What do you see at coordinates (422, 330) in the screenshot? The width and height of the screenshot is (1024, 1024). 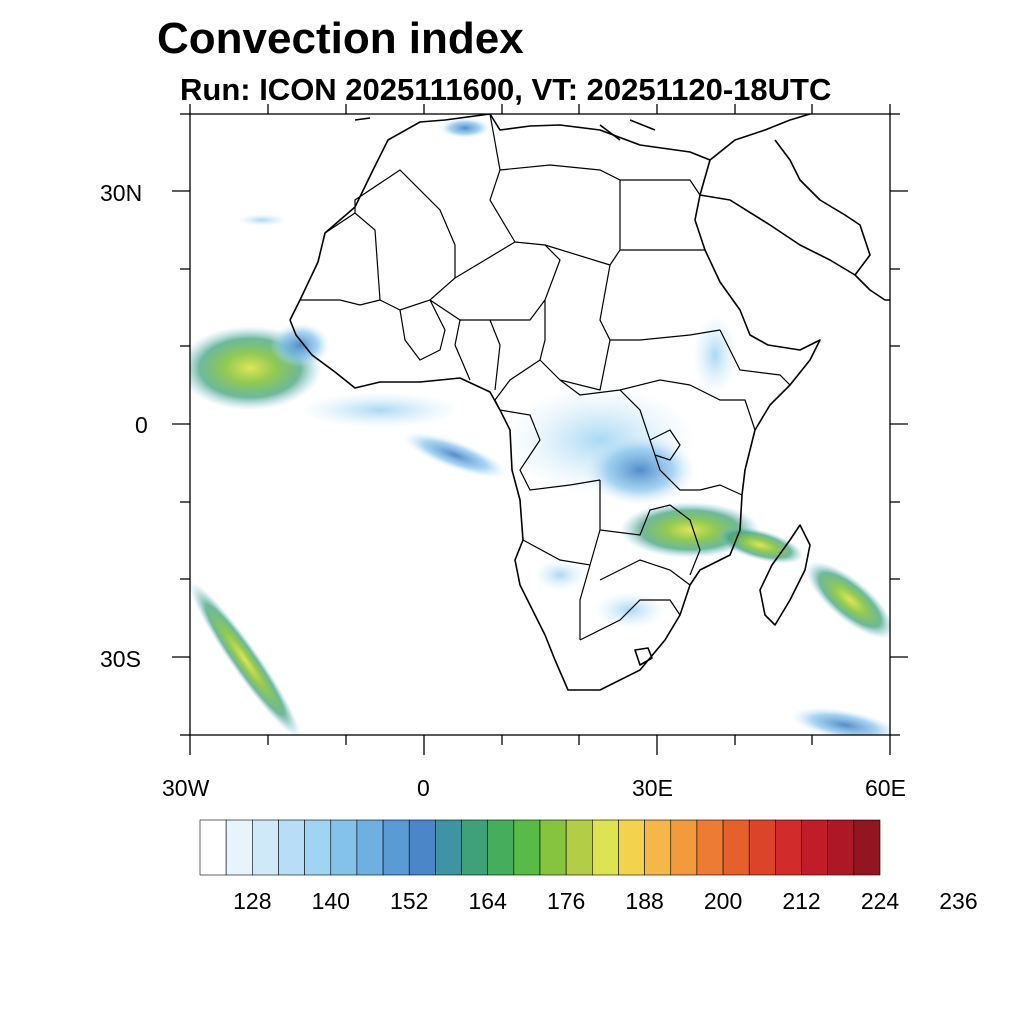 I see `border-burkina-ghana` at bounding box center [422, 330].